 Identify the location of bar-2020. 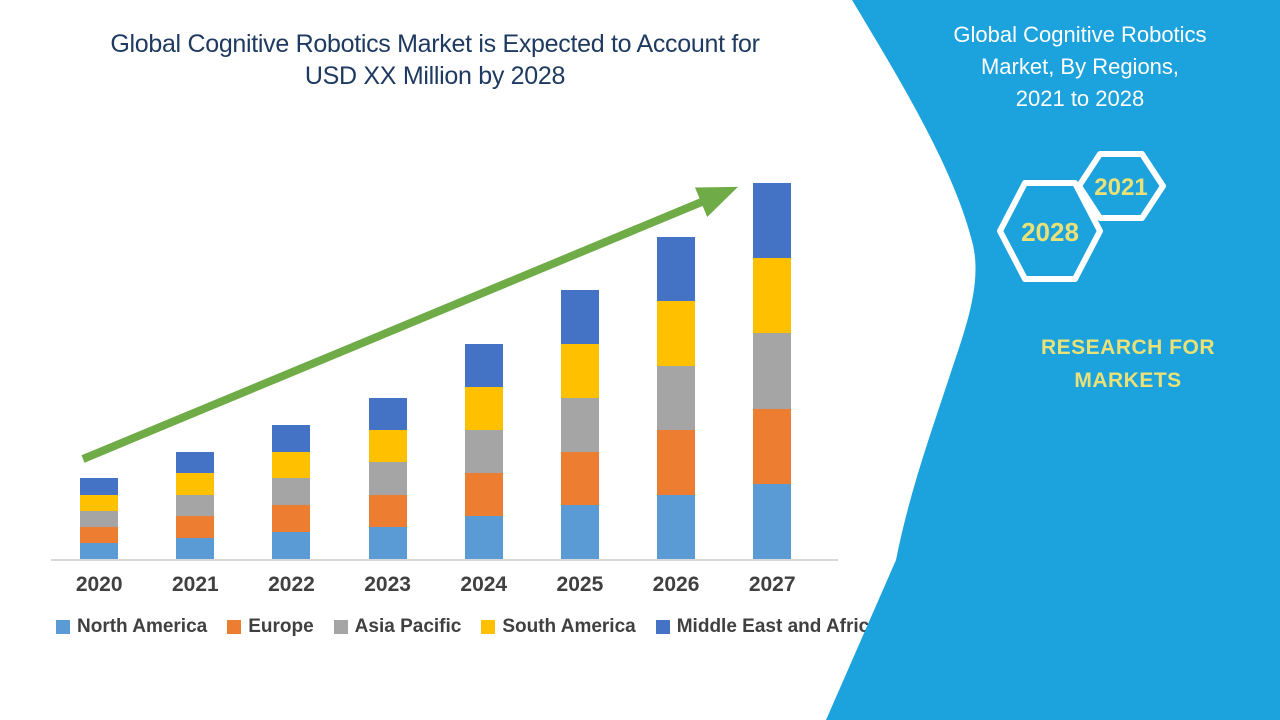
(99, 518).